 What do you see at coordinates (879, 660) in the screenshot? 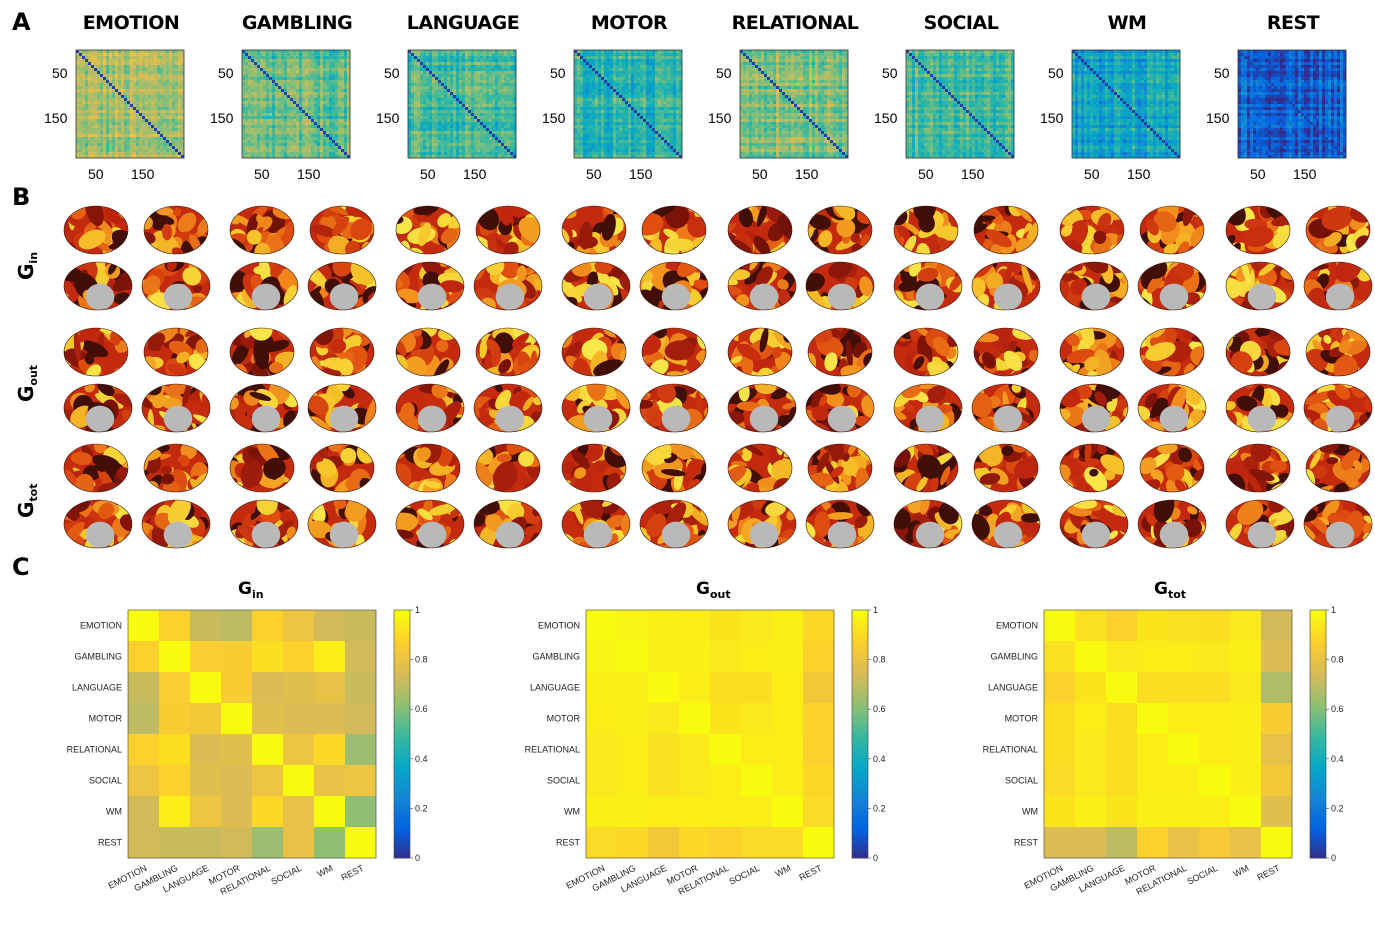
I see `colorbar-tick: 0.8` at bounding box center [879, 660].